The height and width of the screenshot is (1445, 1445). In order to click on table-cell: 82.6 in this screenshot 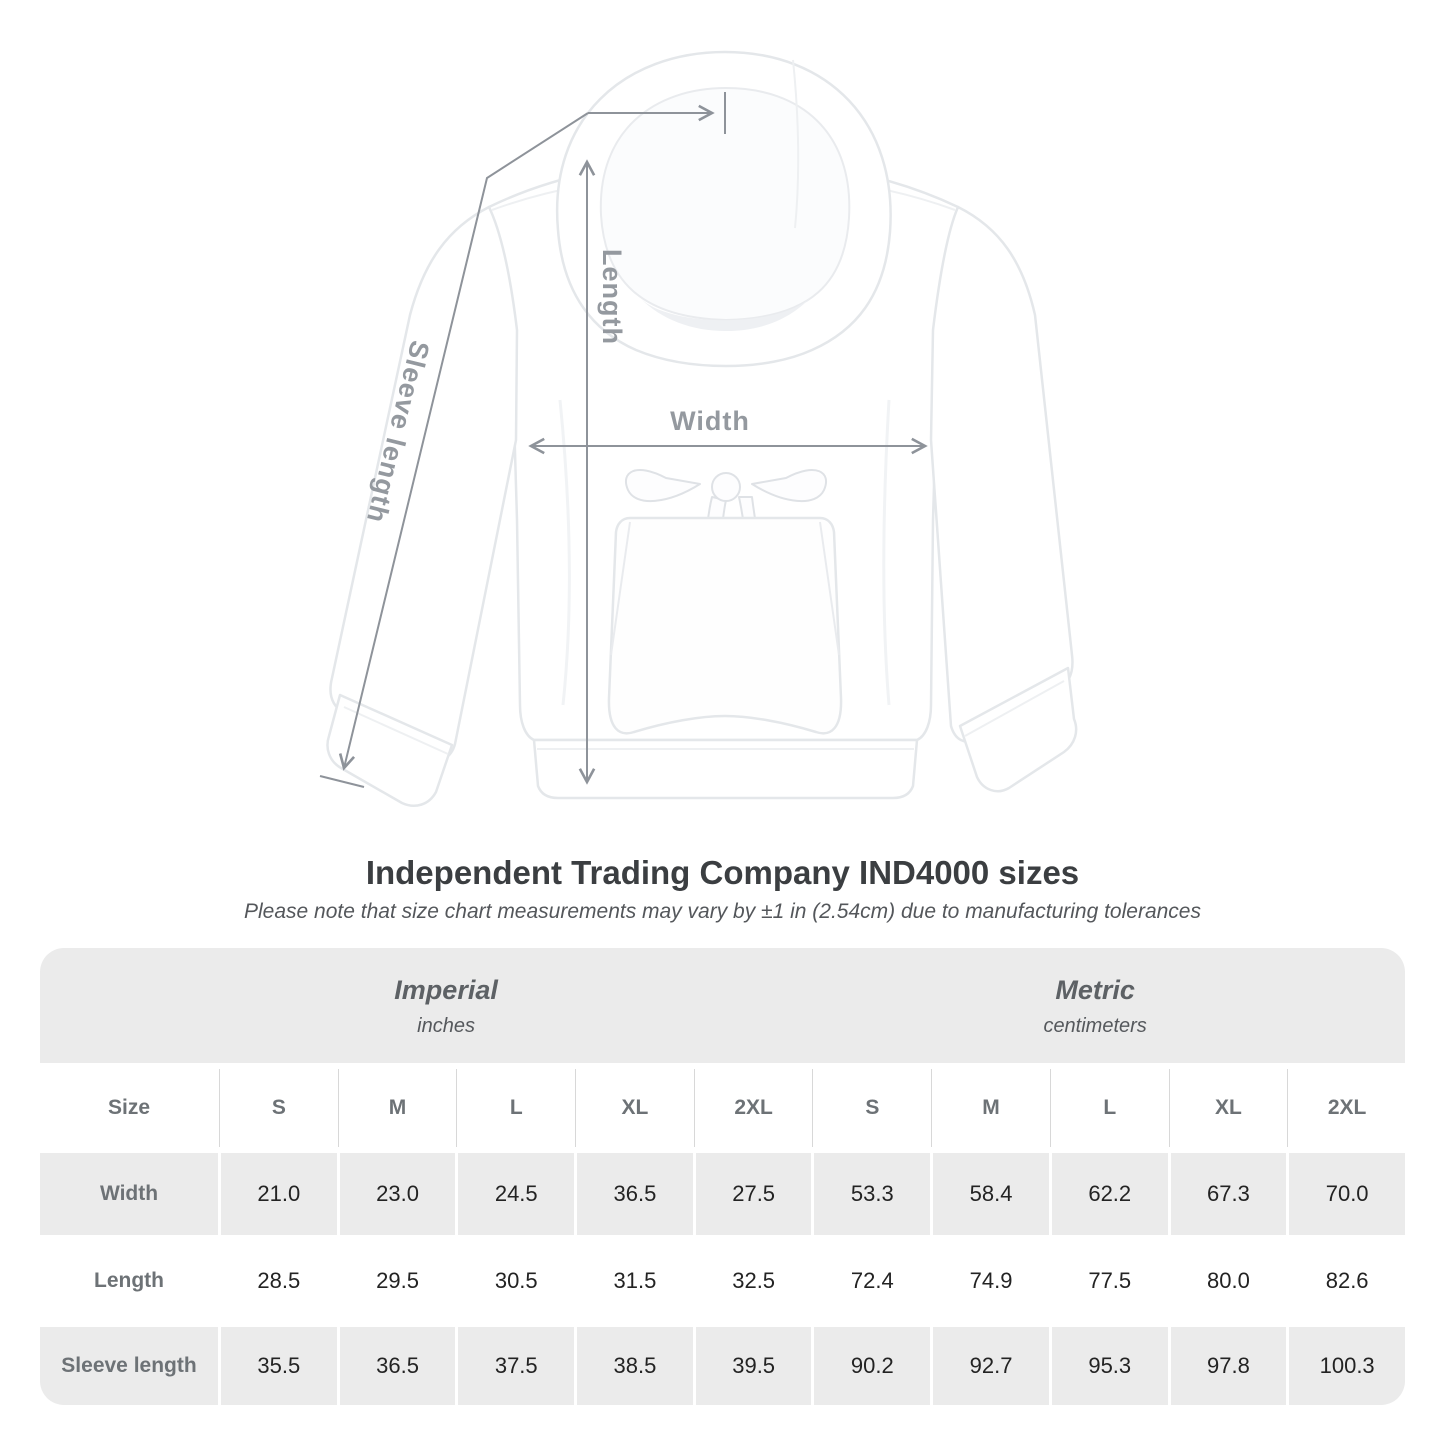, I will do `click(1347, 1281)`.